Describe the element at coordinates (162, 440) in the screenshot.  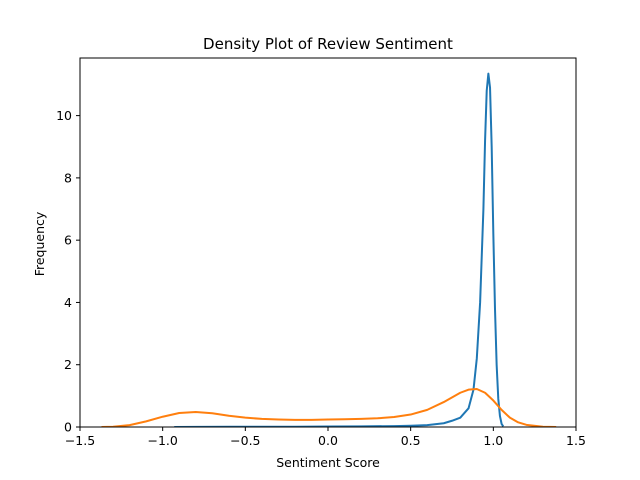
I see `x-tick-label: −1.0` at that location.